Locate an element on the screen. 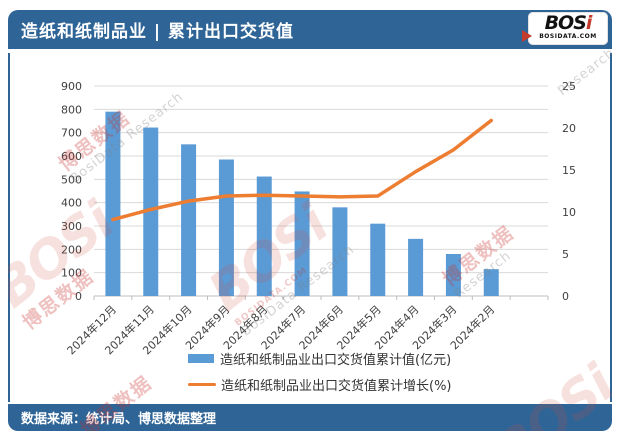 This screenshot has height=435, width=620. svg-text: 600 is located at coordinates (71, 156).